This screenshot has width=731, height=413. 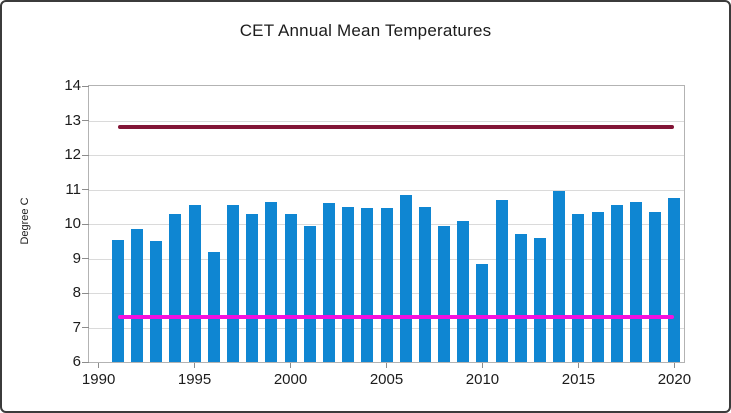 I want to click on bar-1997, so click(x=232, y=283).